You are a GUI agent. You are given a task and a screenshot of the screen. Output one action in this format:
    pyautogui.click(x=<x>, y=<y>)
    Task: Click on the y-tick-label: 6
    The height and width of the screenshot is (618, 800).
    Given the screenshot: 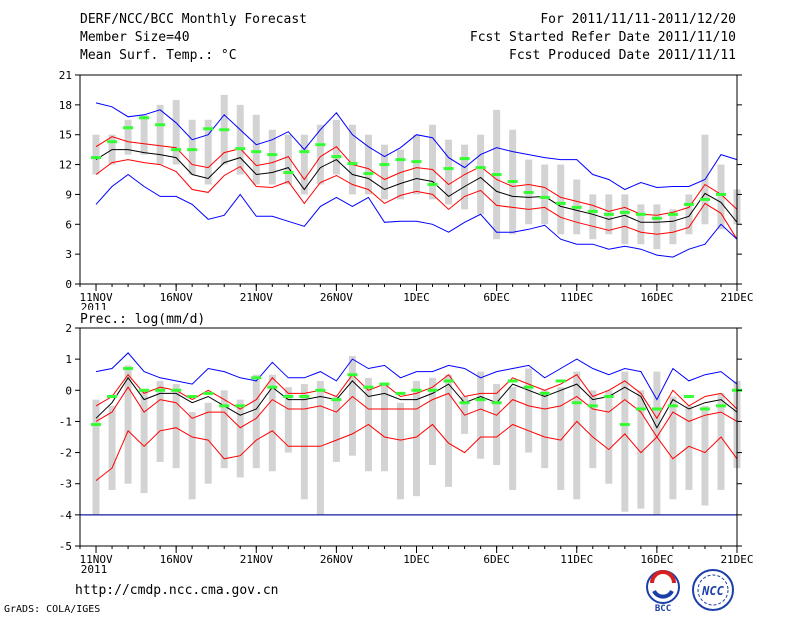 What is the action you would take?
    pyautogui.click(x=68, y=224)
    